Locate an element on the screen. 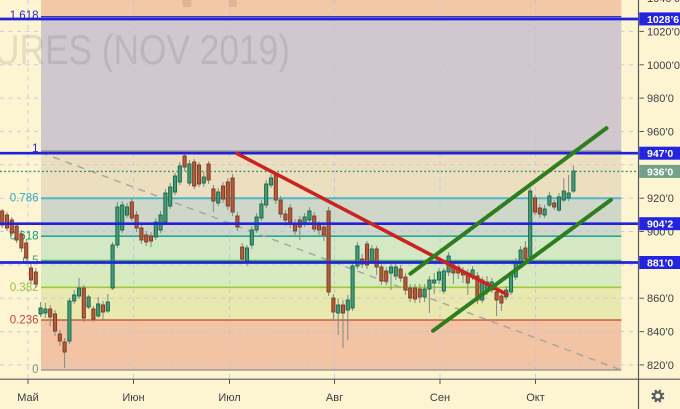 This screenshot has width=680, height=409. svg-text: 920’0 is located at coordinates (660, 199).